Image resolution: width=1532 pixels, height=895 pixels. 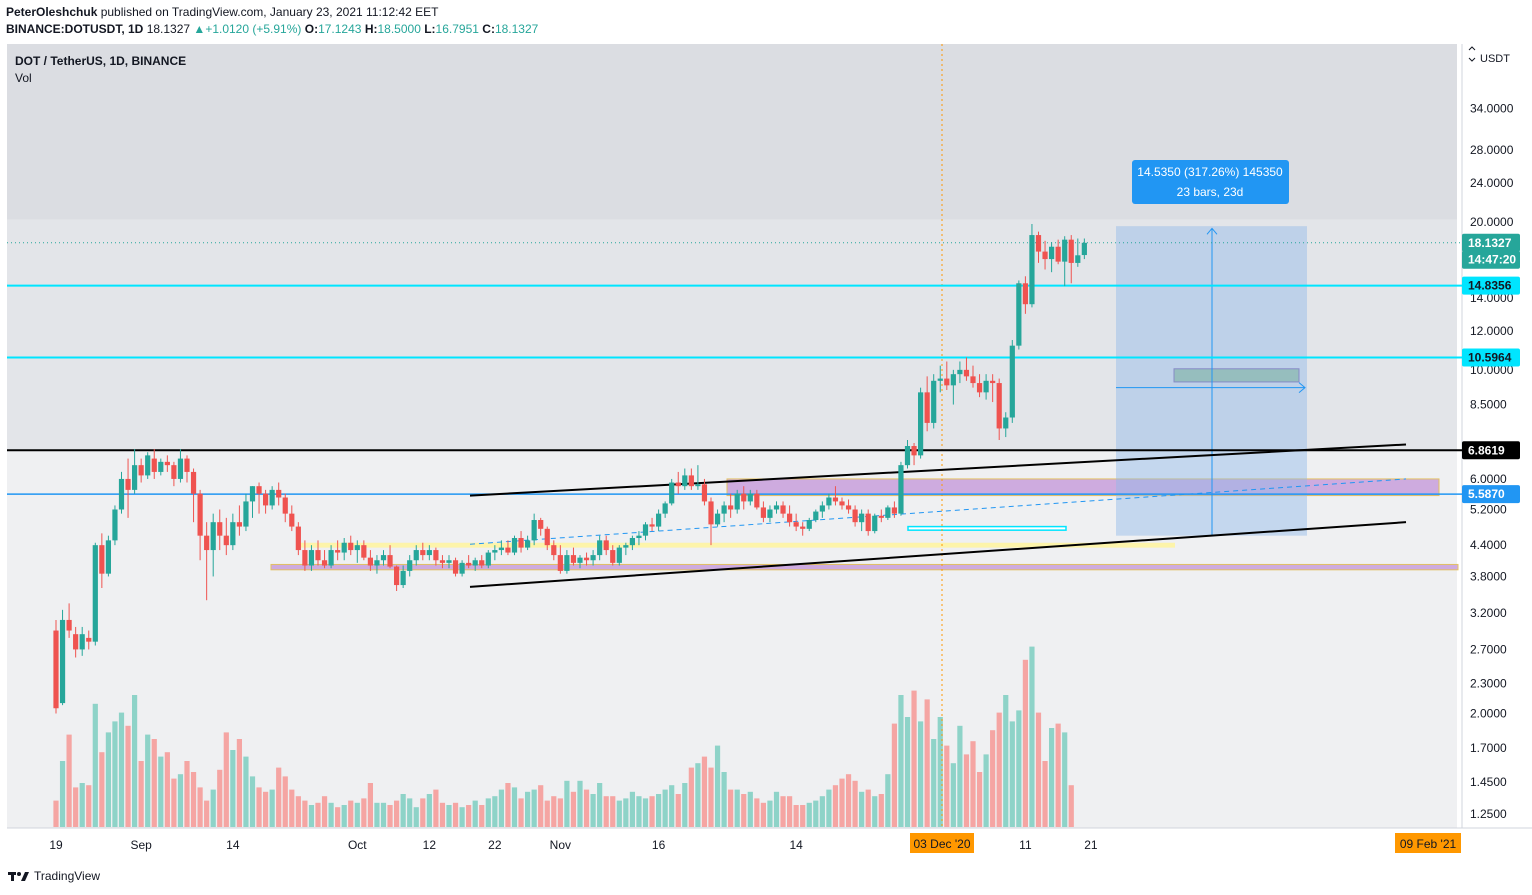 What do you see at coordinates (488, 29) in the screenshot?
I see `close-label: C:` at bounding box center [488, 29].